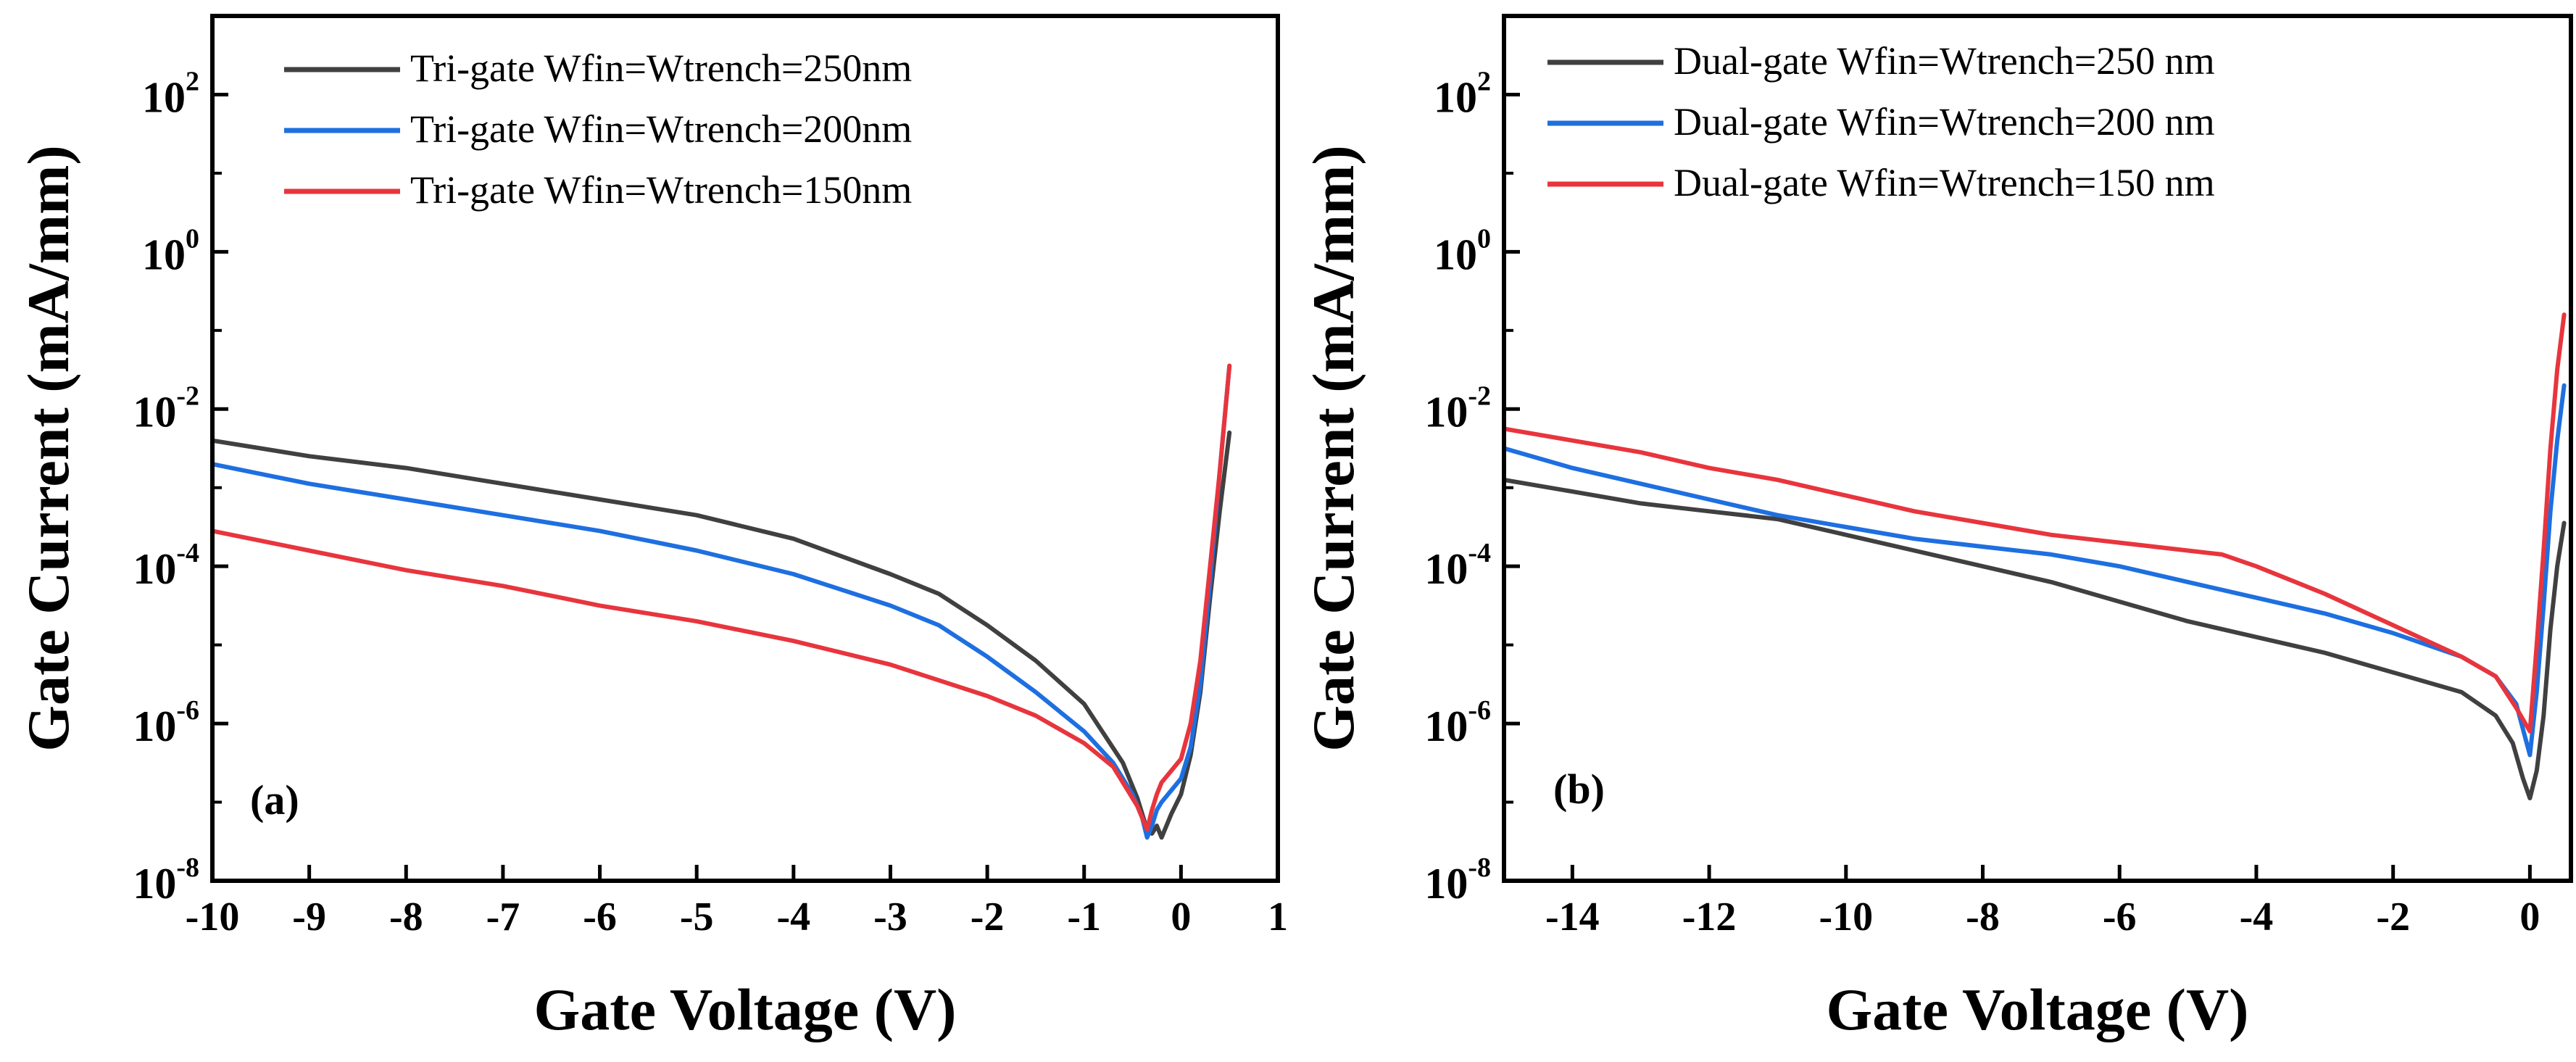 The width and height of the screenshot is (2576, 1062). Describe the element at coordinates (1944, 61) in the screenshot. I see `legend-label: Dual-gate Wfin=Wtrench=250 nm` at that location.